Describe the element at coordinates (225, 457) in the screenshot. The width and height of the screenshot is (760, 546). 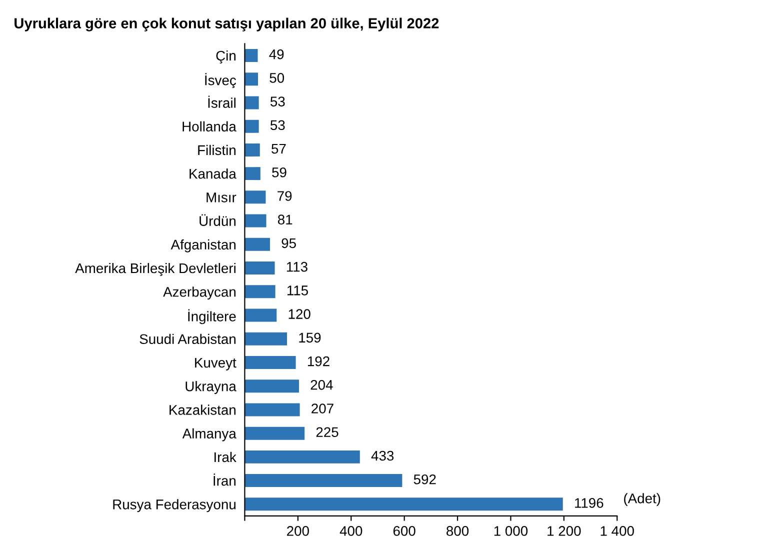
I see `y-tick-label: Irak` at that location.